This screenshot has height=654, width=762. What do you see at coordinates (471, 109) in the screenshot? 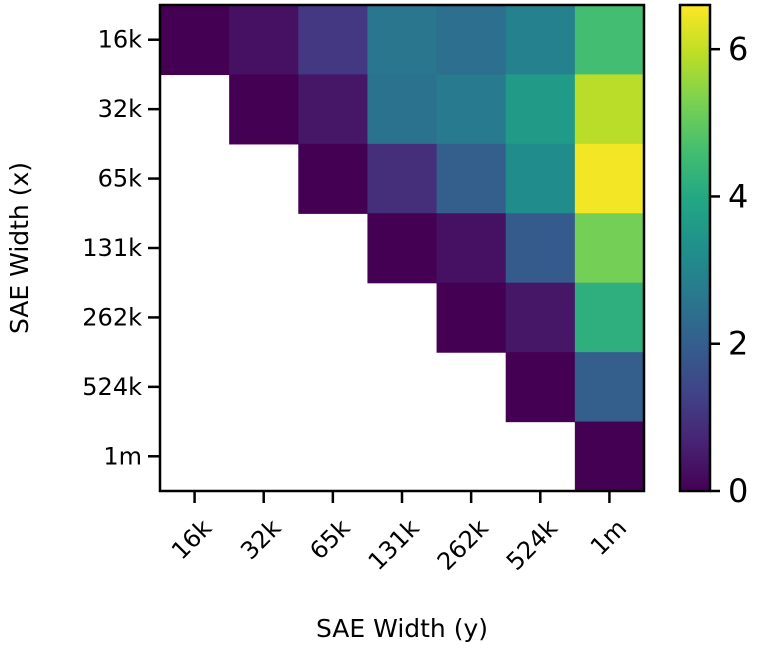
I see `heatmap-cell-32k-262k` at bounding box center [471, 109].